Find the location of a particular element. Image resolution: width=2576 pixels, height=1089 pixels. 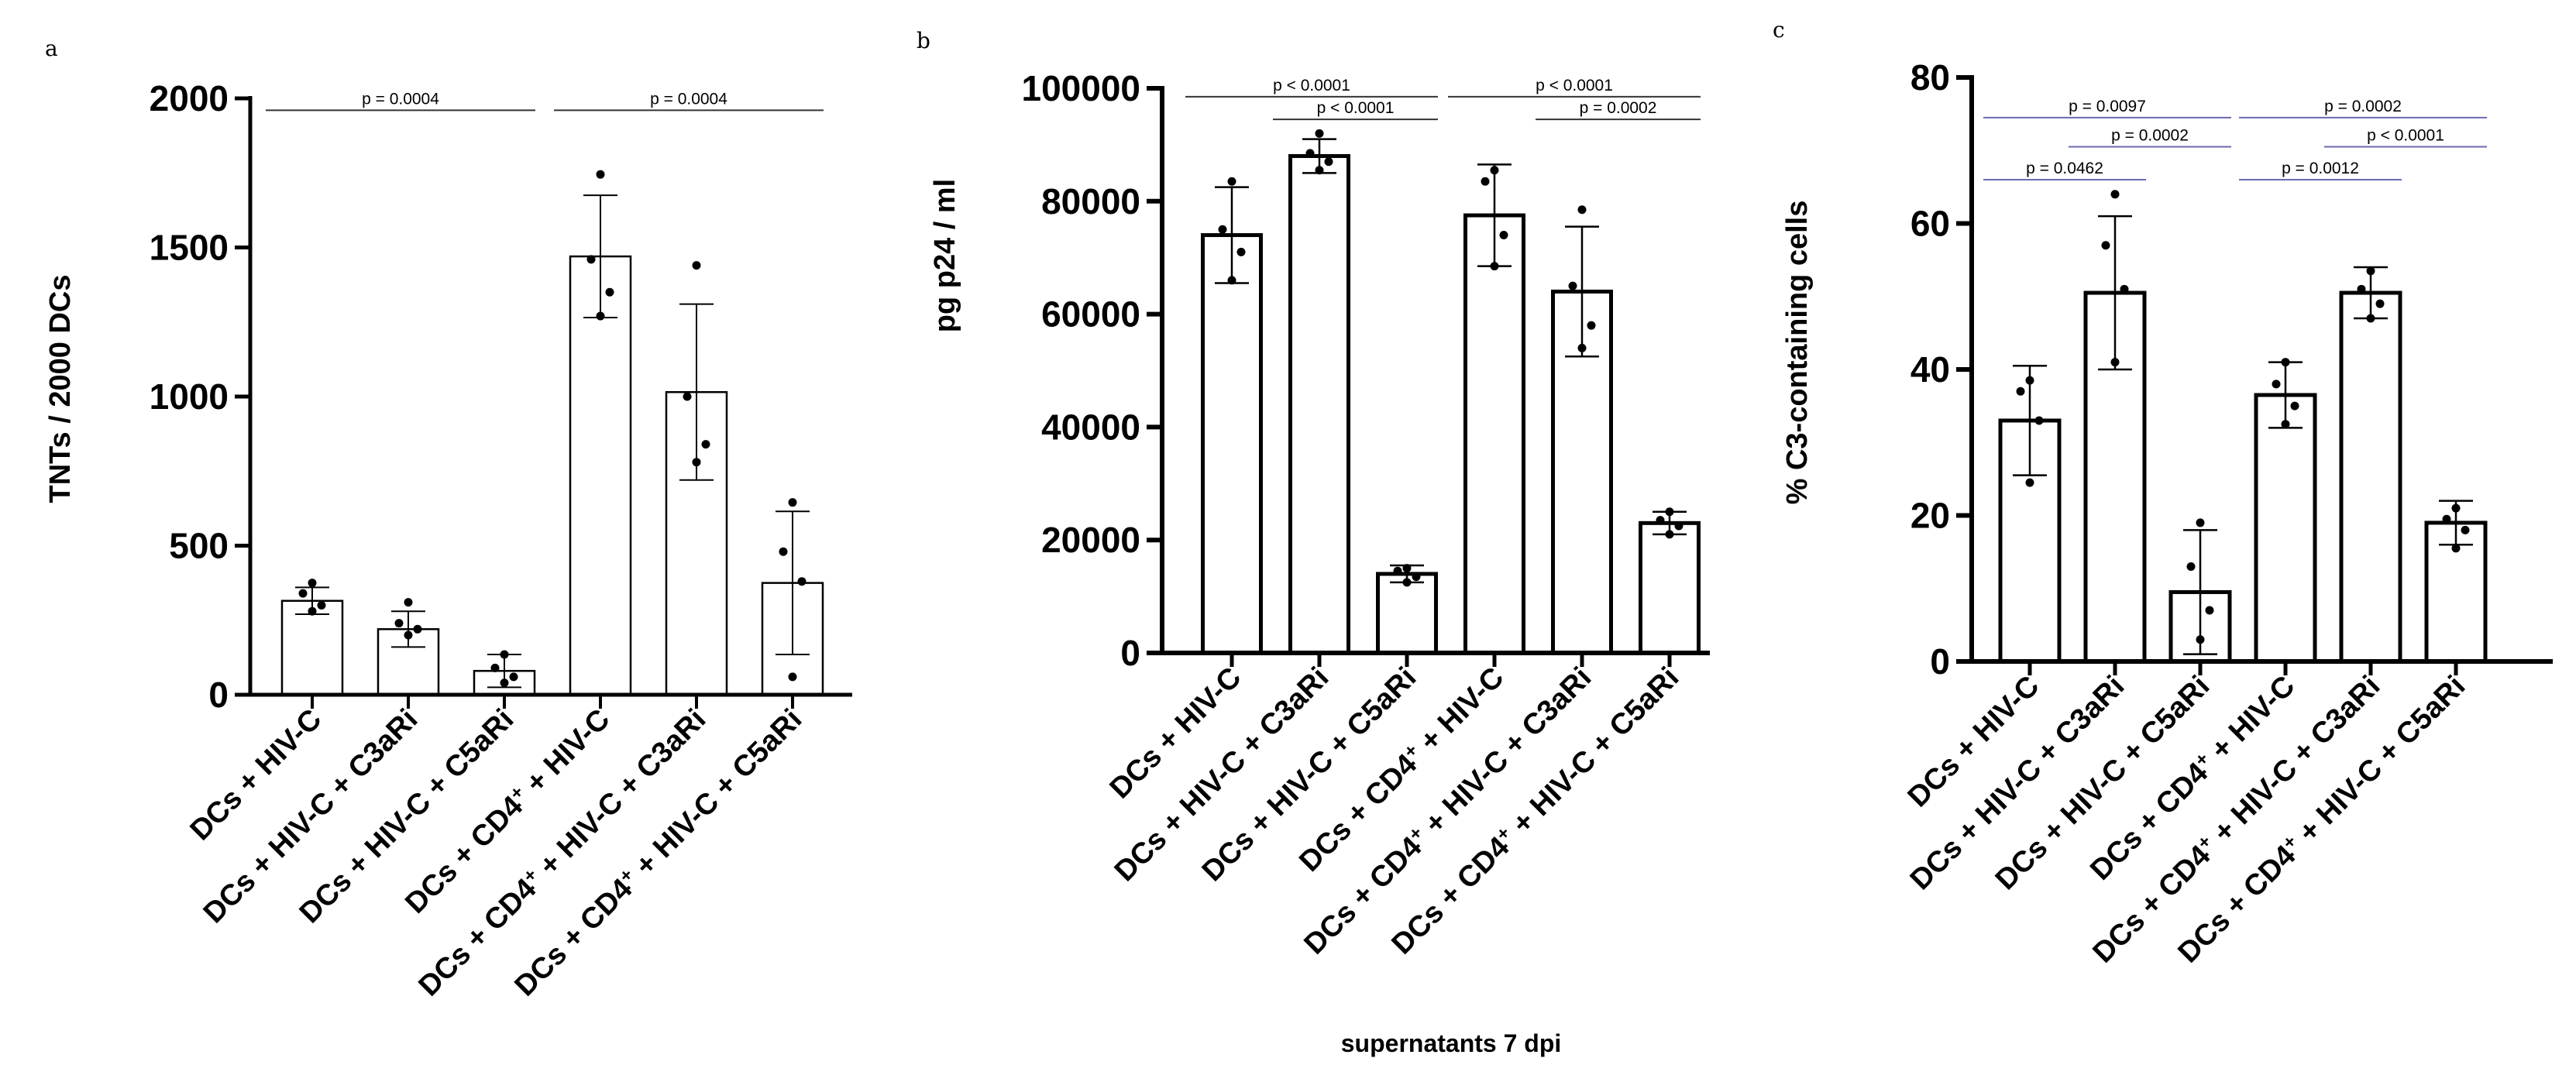

y-tick-label: 40000 is located at coordinates (1090, 427).